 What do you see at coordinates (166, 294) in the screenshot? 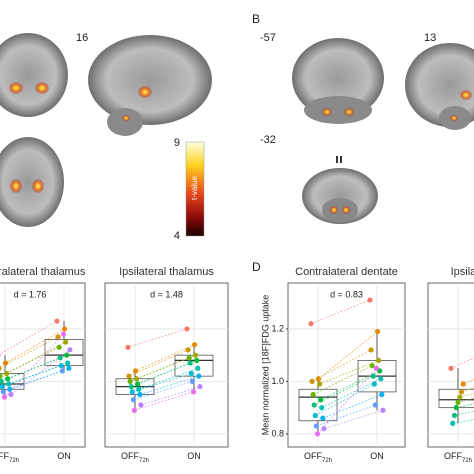
I see `effect-size: d = 1.48` at bounding box center [166, 294].